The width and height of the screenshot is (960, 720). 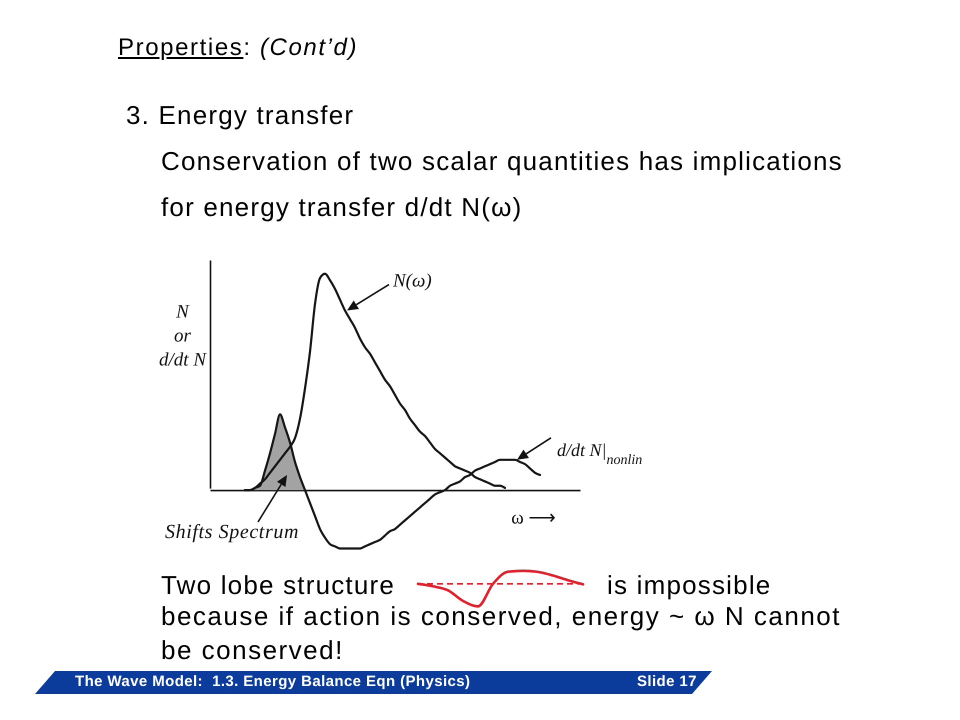 What do you see at coordinates (278, 585) in the screenshot?
I see `text: Two lobe structure` at bounding box center [278, 585].